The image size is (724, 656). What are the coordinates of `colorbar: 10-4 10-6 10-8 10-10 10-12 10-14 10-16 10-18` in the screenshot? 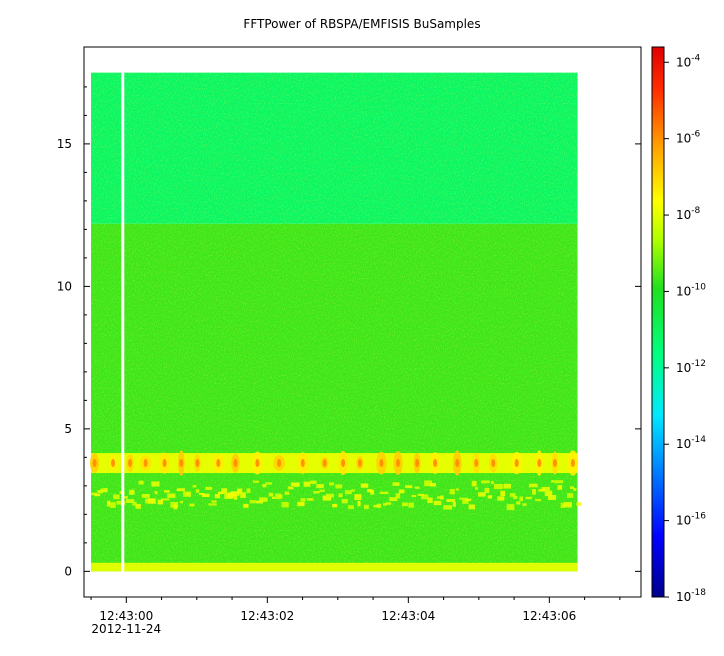 It's located at (678, 325).